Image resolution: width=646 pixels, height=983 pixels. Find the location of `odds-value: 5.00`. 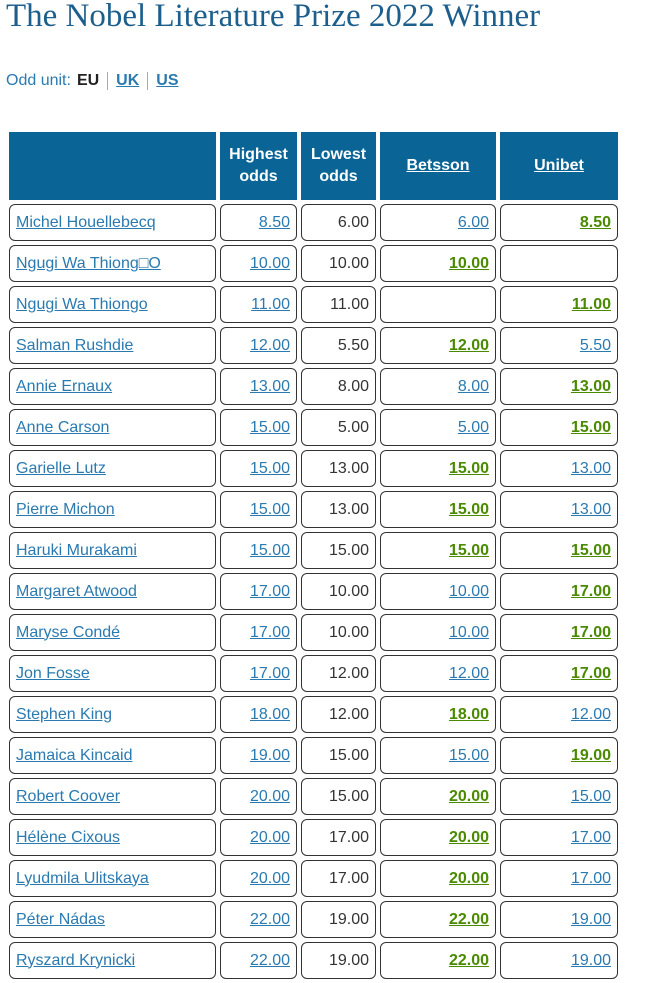

odds-value: 5.00 is located at coordinates (473, 427).